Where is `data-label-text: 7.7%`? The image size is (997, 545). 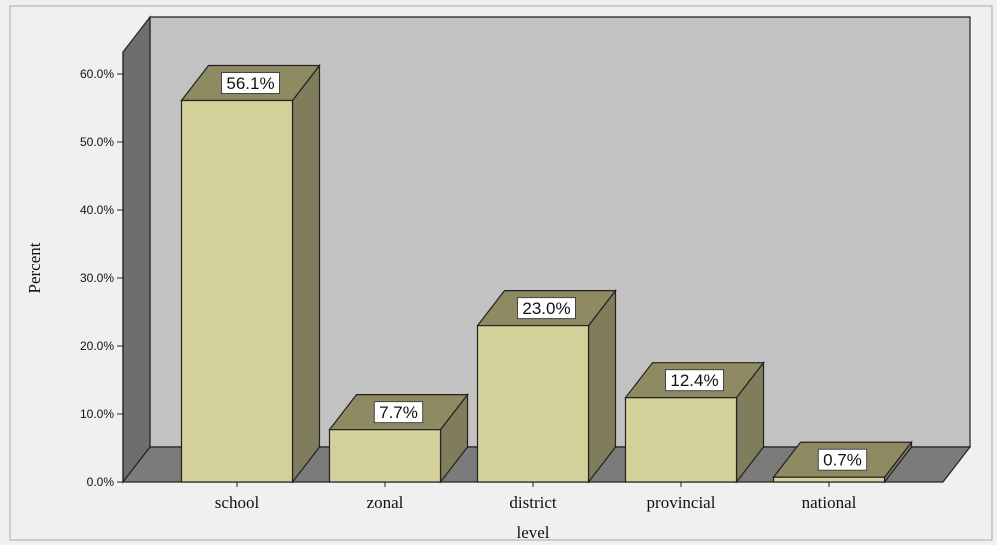 data-label-text: 7.7% is located at coordinates (398, 412).